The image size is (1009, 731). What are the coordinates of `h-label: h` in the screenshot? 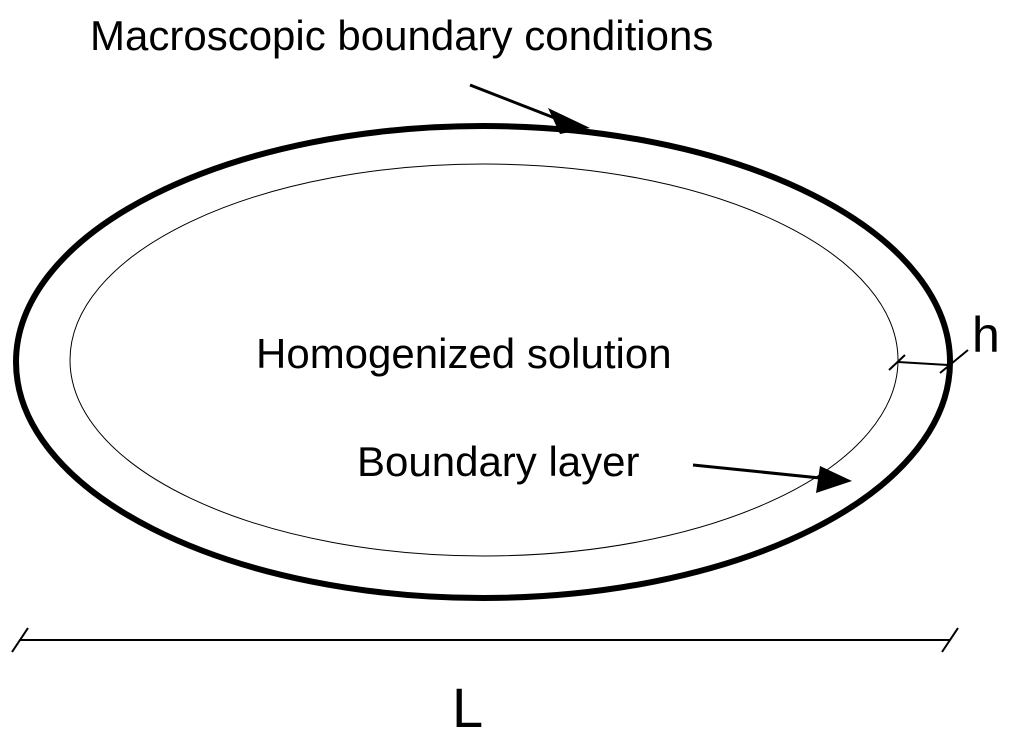 It's located at (986, 335).